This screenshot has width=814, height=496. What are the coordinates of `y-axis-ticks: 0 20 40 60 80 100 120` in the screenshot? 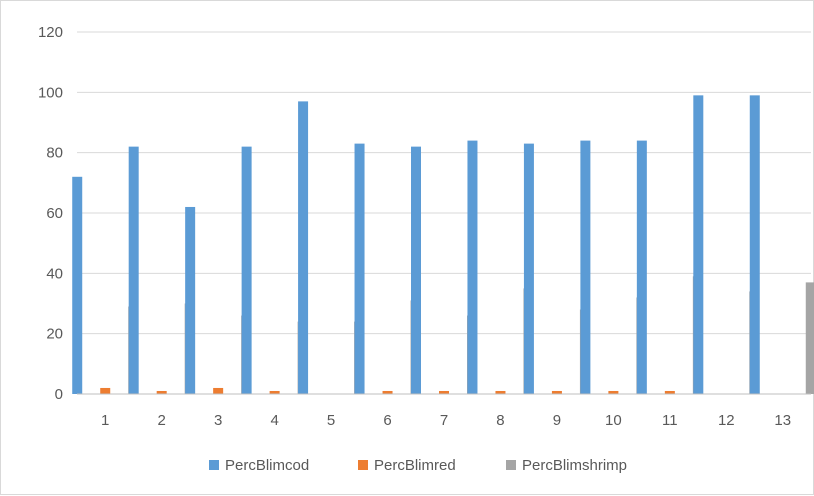 It's located at (50, 213).